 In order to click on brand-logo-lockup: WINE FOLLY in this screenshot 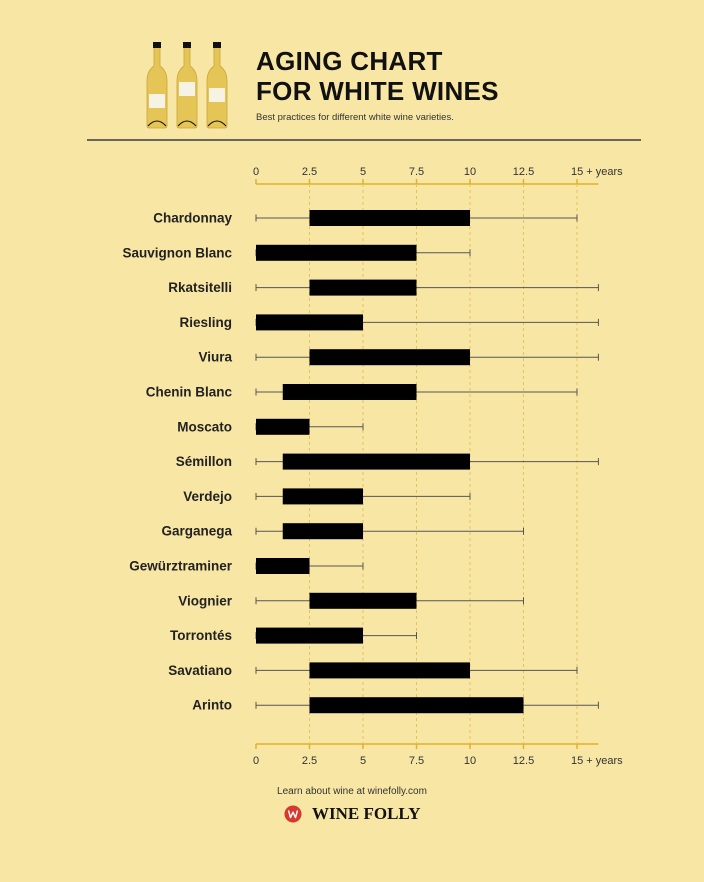, I will do `click(352, 814)`.